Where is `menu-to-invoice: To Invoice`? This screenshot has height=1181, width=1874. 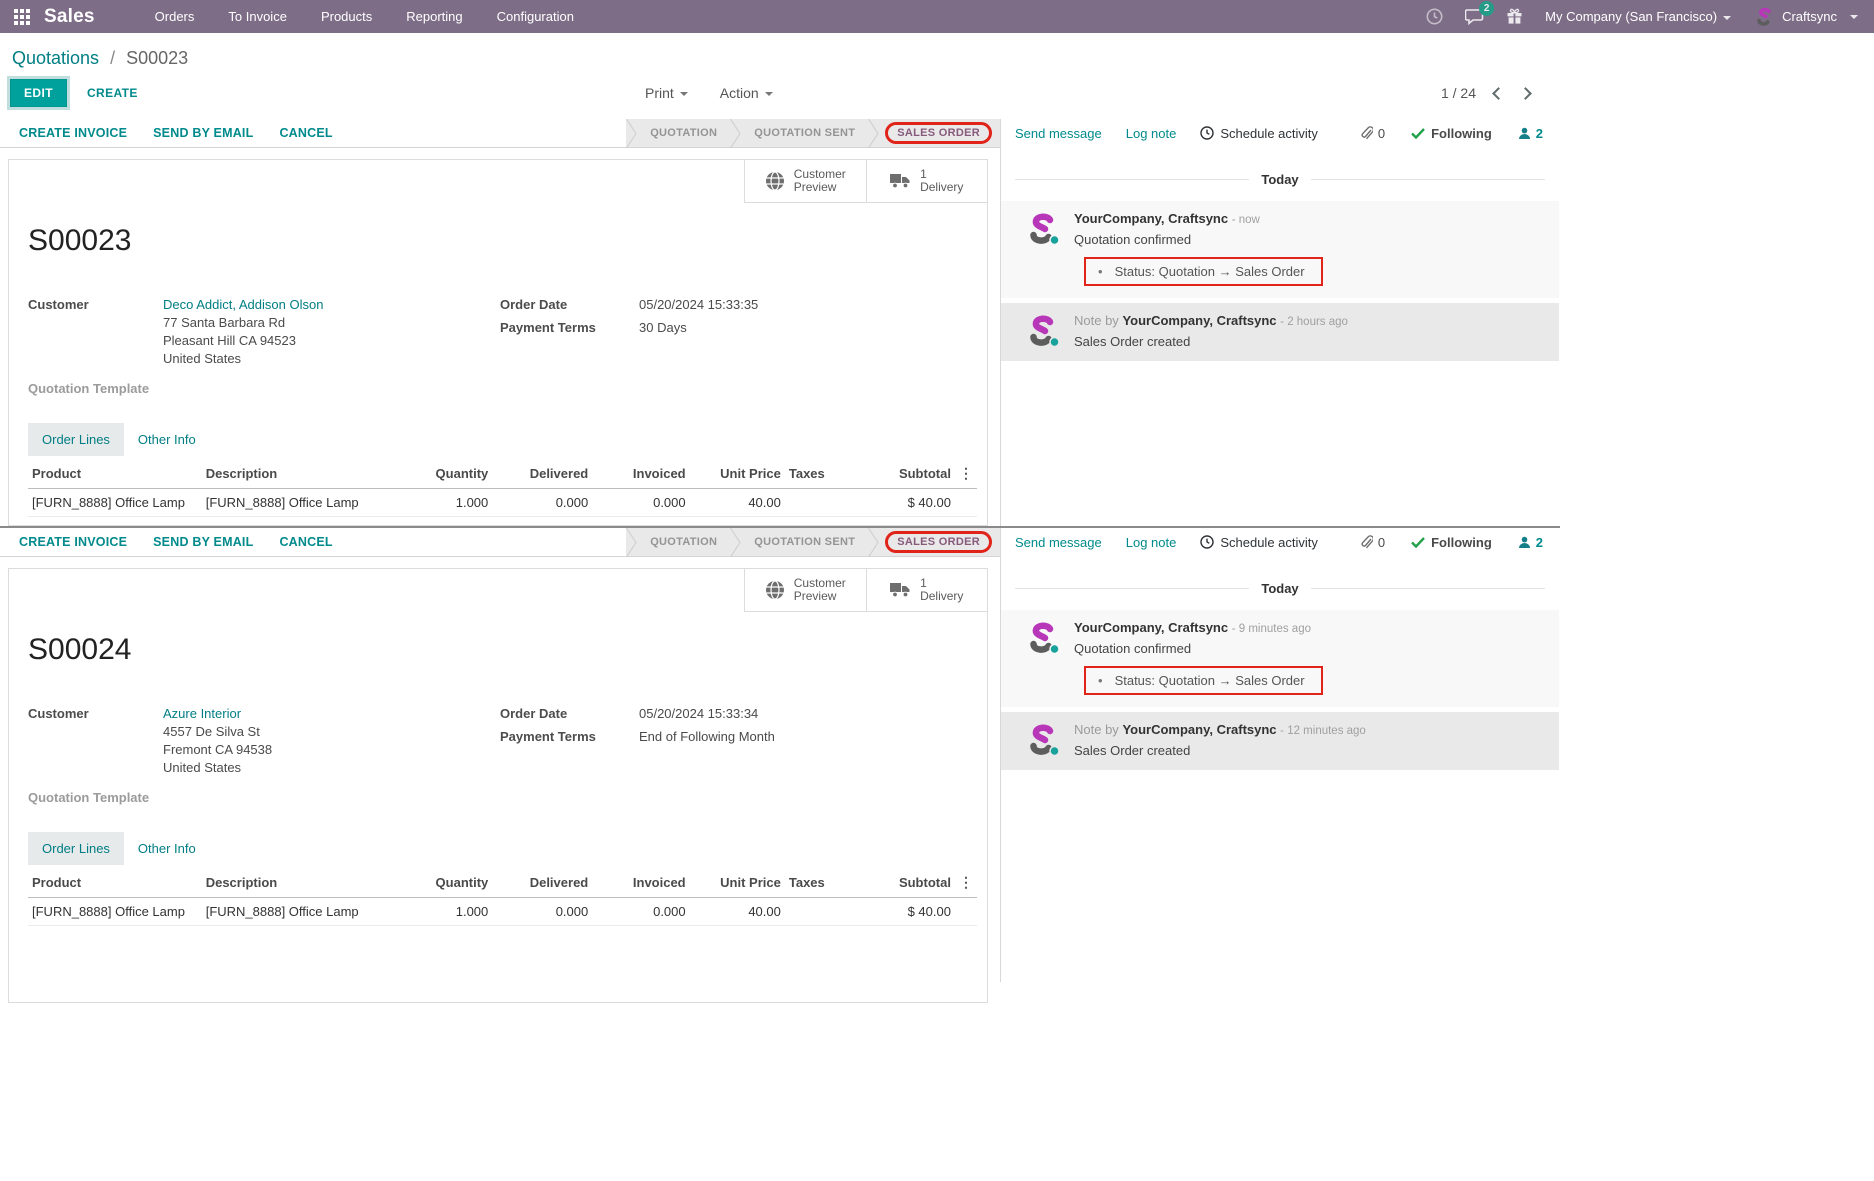 menu-to-invoice: To Invoice is located at coordinates (257, 16).